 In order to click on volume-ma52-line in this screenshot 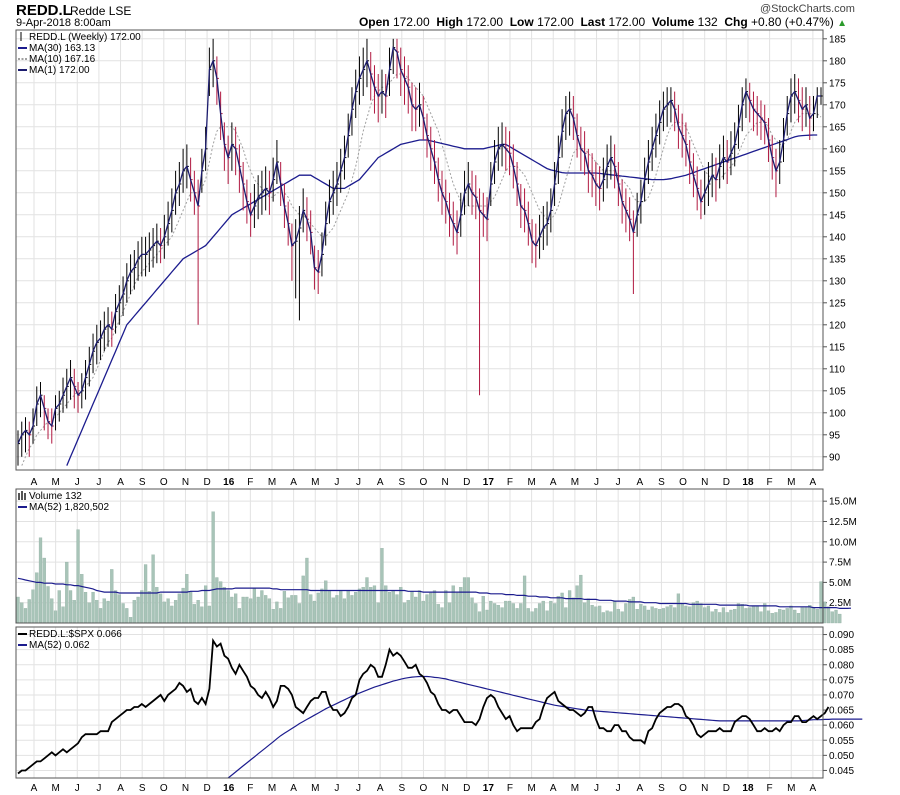, I will do `click(434, 593)`.